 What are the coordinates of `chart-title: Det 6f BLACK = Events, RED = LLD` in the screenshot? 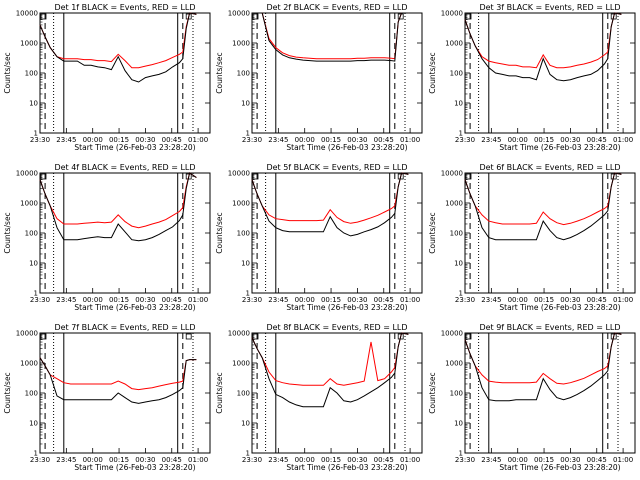 It's located at (549, 167).